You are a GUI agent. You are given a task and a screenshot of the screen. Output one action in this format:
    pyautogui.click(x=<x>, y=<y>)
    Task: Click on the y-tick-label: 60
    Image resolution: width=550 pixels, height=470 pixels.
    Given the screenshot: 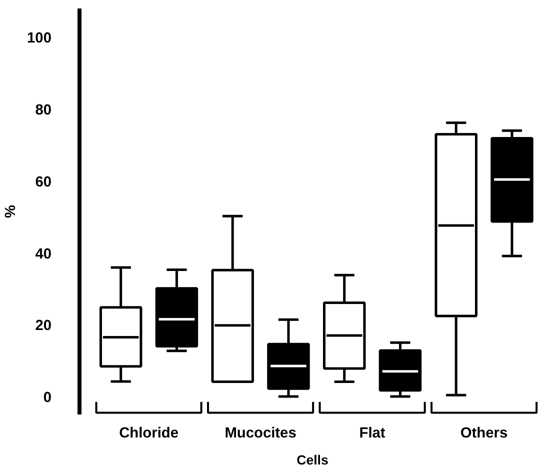 What is the action you would take?
    pyautogui.click(x=43, y=182)
    